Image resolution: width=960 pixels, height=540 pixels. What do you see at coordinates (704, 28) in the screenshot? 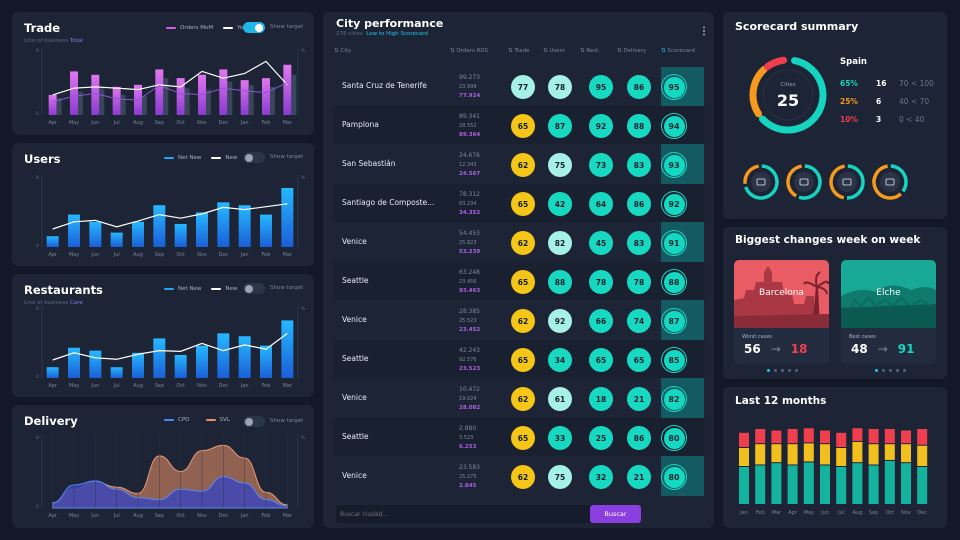
I see `more-vertical-icon` at bounding box center [704, 28].